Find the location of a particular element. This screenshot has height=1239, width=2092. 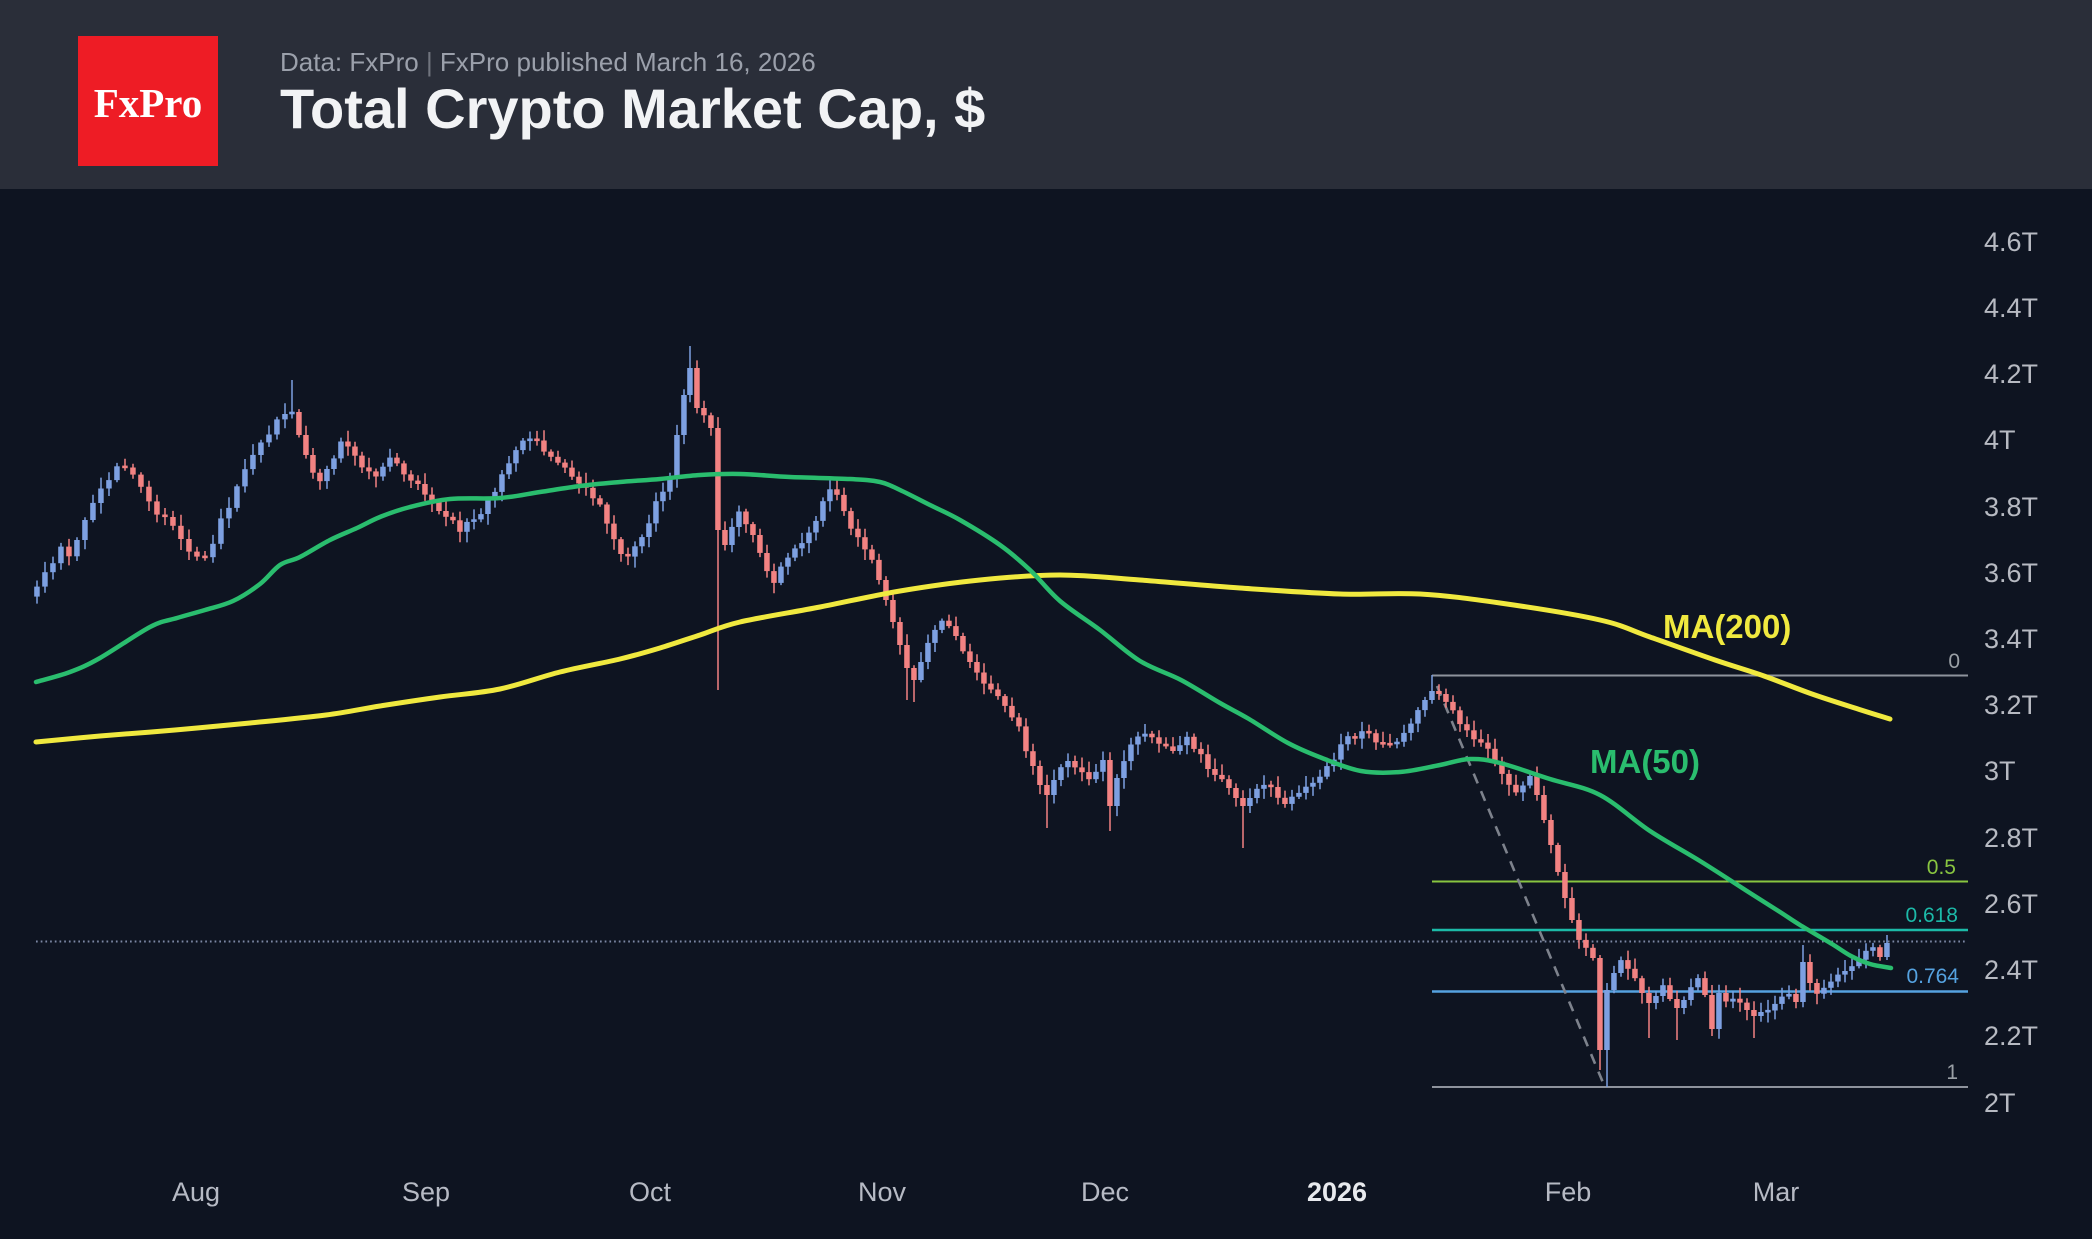

svg-text: 3.4T is located at coordinates (2011, 639).